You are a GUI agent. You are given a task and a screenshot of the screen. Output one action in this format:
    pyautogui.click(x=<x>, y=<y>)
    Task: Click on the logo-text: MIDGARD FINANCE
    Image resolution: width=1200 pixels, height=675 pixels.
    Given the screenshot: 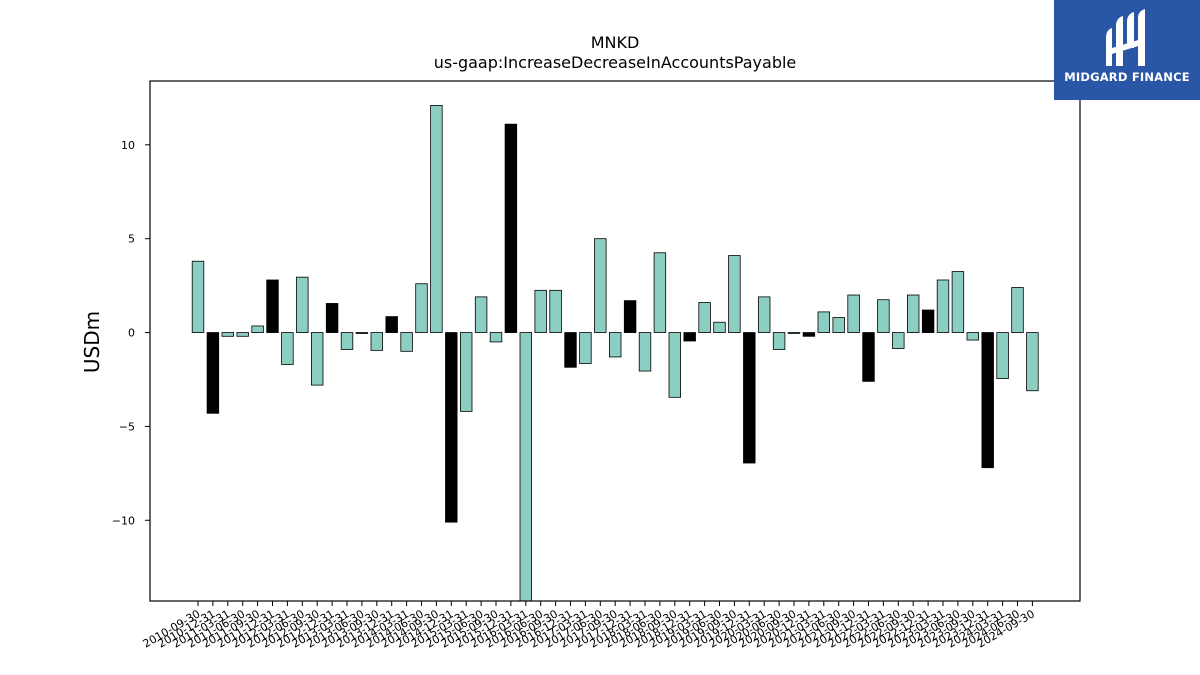 What is the action you would take?
    pyautogui.click(x=1127, y=77)
    